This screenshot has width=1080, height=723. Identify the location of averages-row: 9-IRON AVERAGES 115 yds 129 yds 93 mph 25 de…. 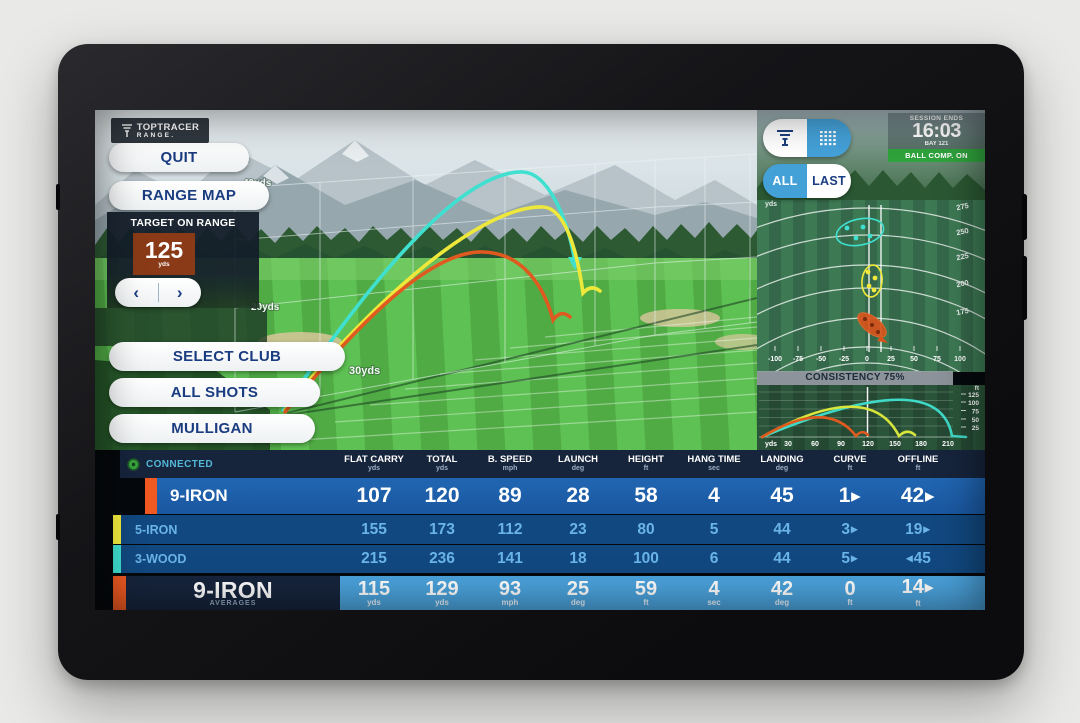
(540, 593).